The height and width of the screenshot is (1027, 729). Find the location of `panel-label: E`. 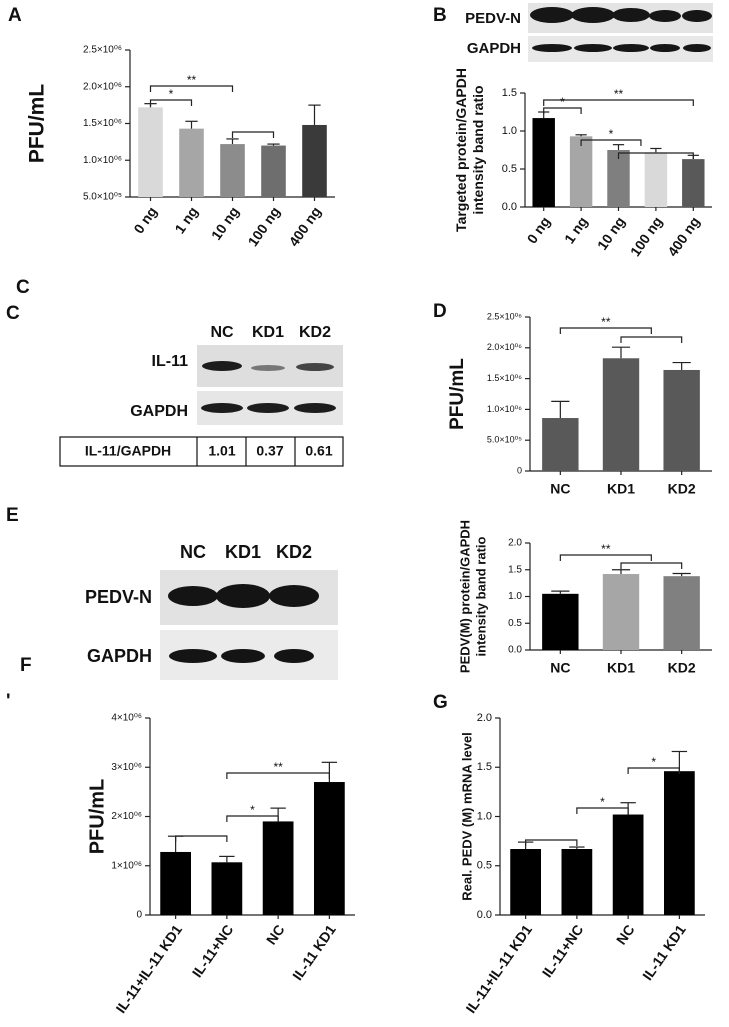

panel-label: E is located at coordinates (12, 515).